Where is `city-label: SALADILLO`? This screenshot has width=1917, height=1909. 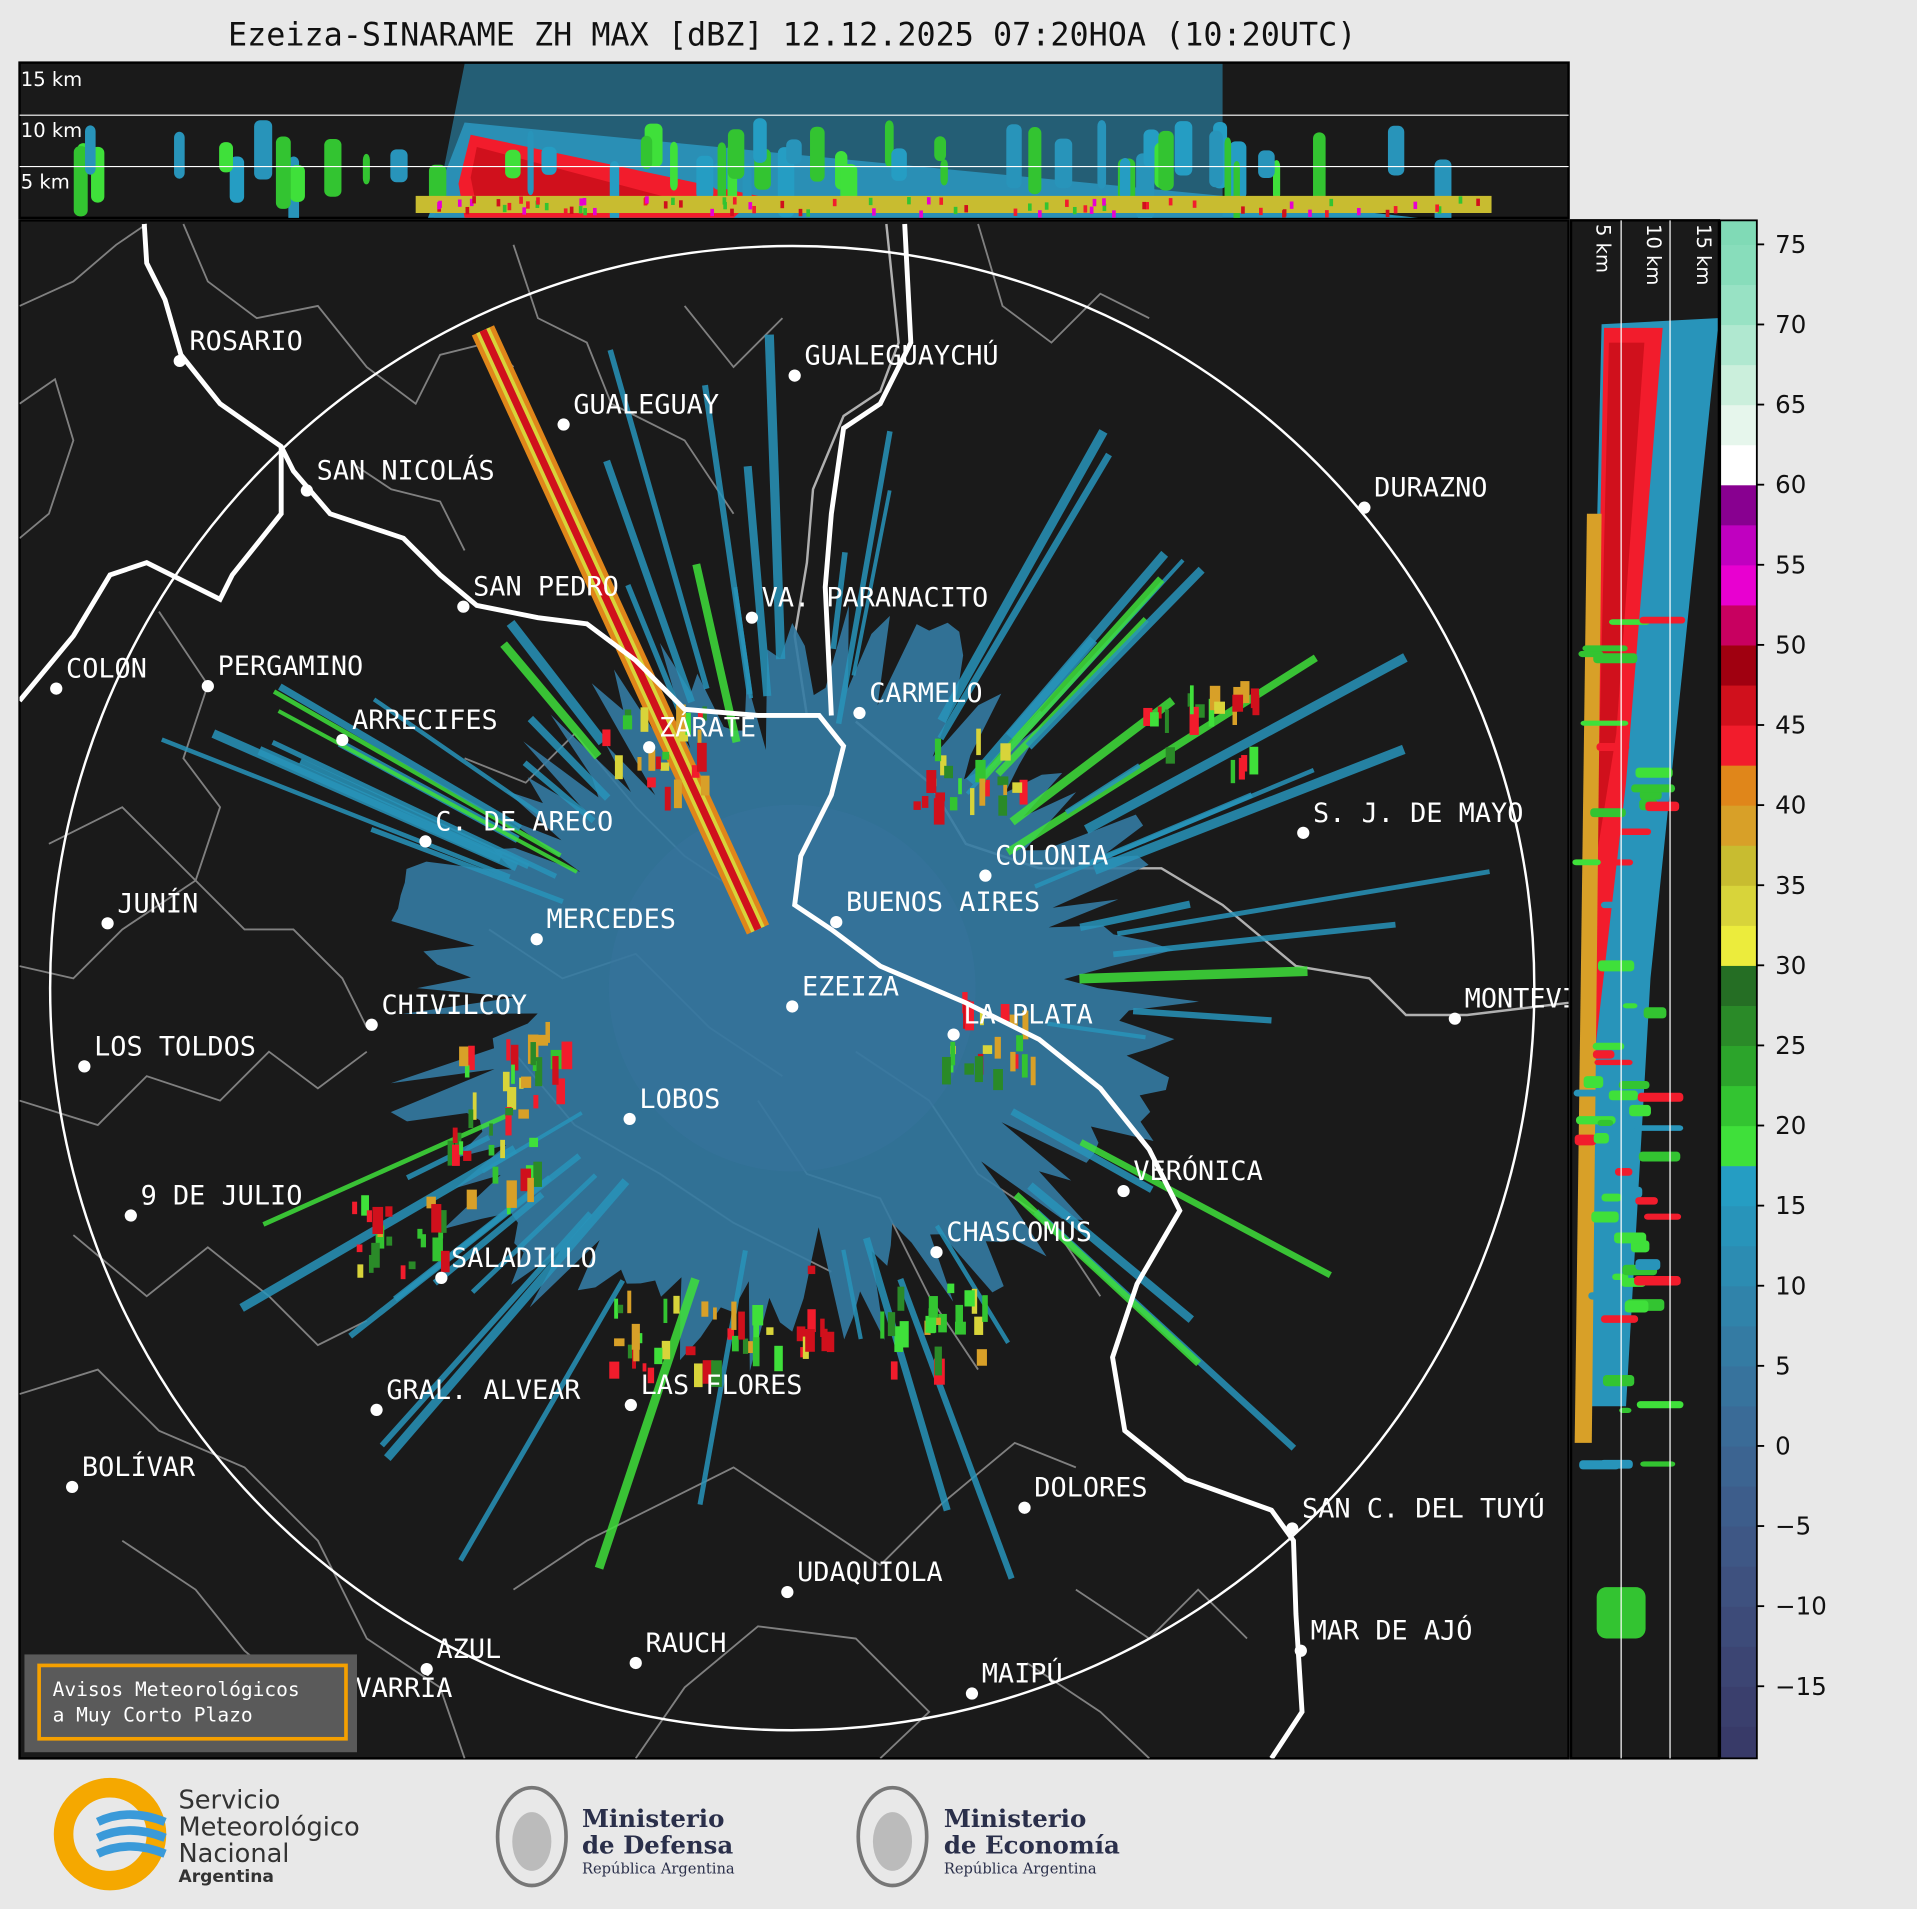 city-label: SALADILLO is located at coordinates (524, 1258).